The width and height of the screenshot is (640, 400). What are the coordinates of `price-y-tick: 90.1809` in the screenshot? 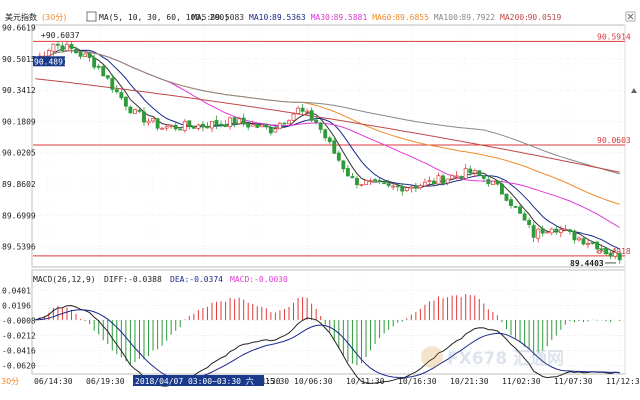 It's located at (19, 121).